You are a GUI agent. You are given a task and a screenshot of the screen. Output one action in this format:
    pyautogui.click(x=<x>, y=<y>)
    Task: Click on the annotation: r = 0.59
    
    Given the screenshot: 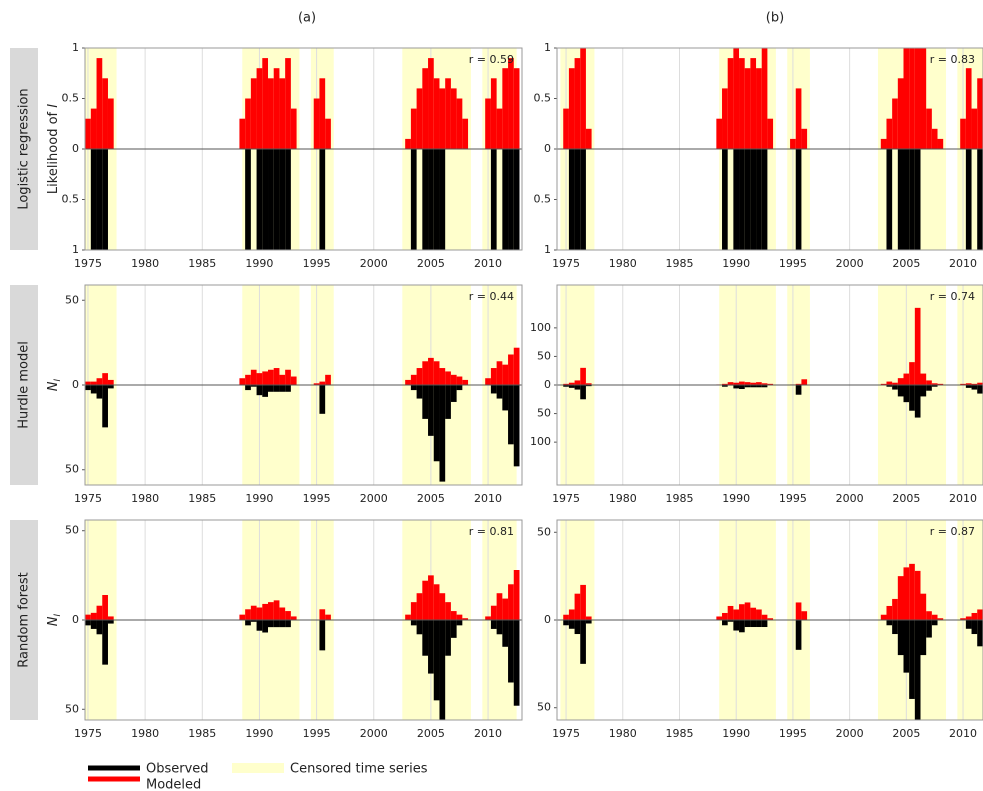 What is the action you would take?
    pyautogui.click(x=491, y=59)
    